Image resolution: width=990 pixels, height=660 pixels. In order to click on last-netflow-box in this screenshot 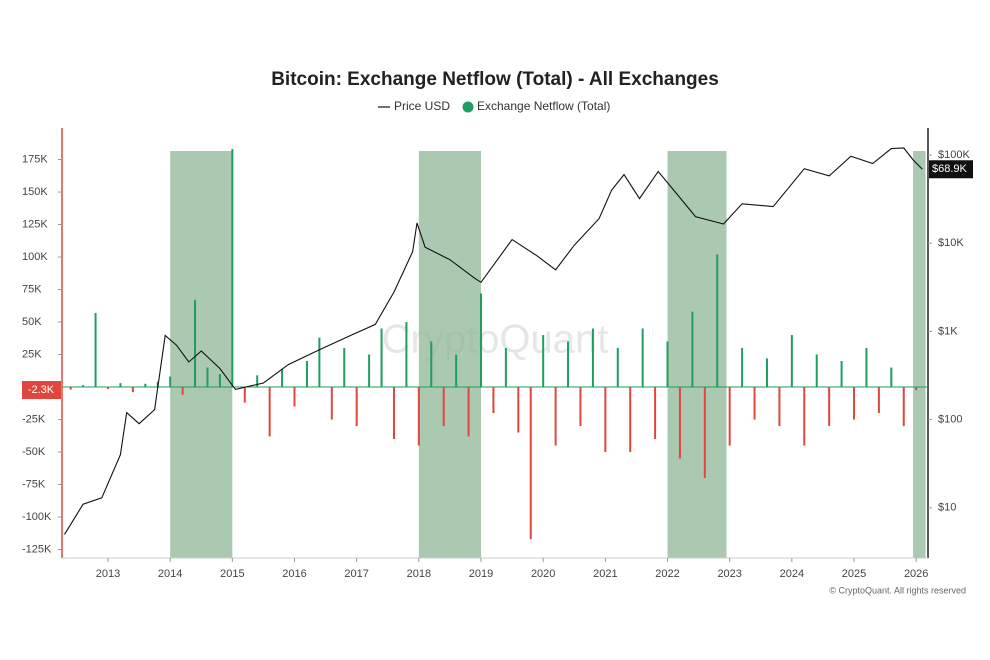, I will do `click(41, 390)`.